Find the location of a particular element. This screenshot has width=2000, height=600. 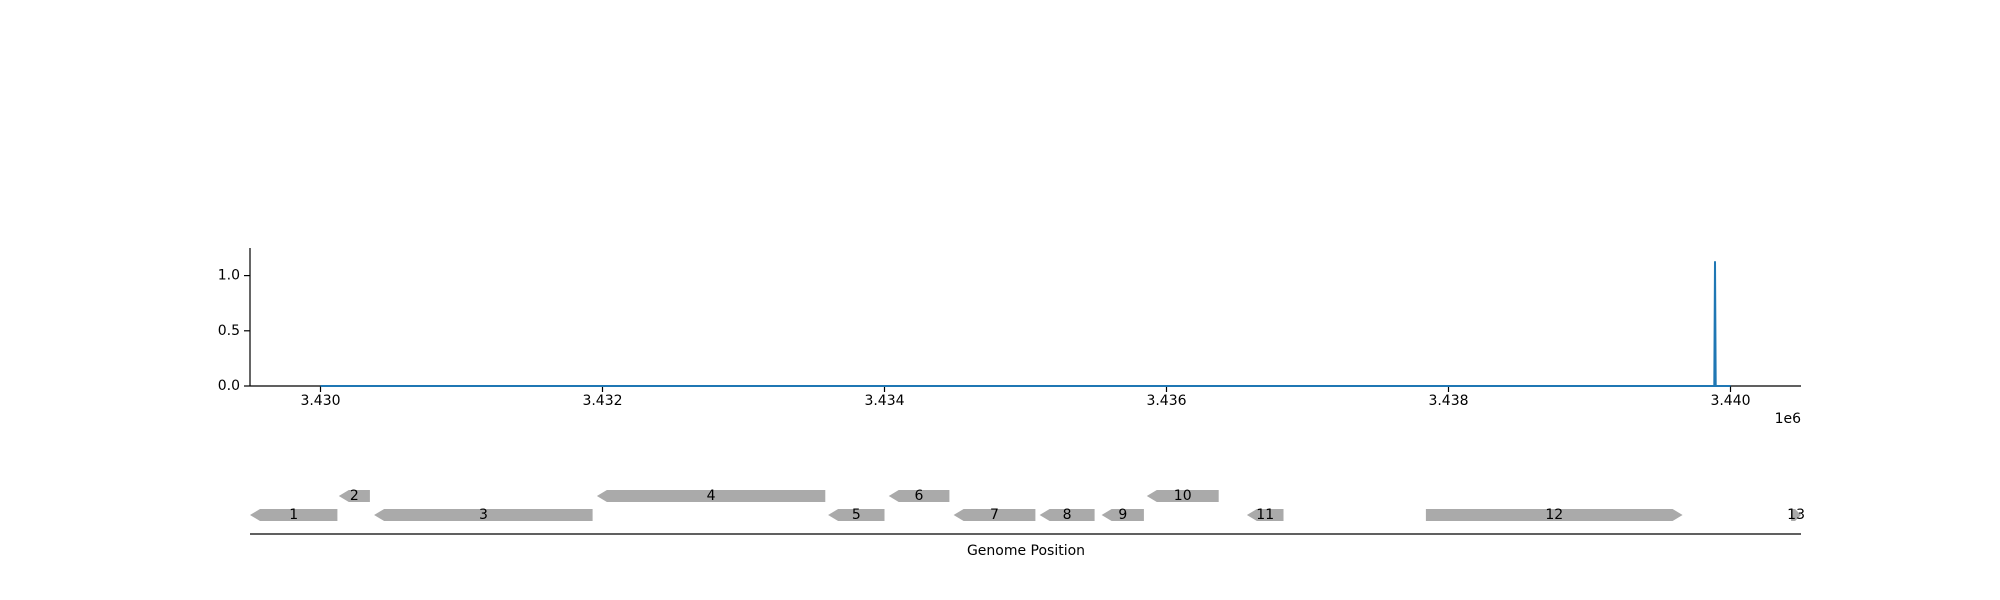

gene-1-label: 1 is located at coordinates (293, 515).